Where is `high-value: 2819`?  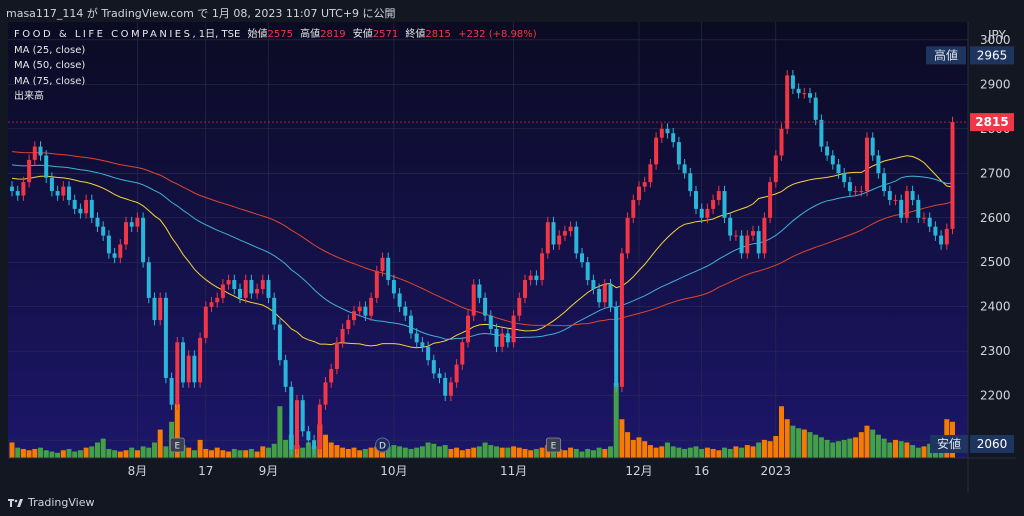 high-value: 2819 is located at coordinates (333, 34).